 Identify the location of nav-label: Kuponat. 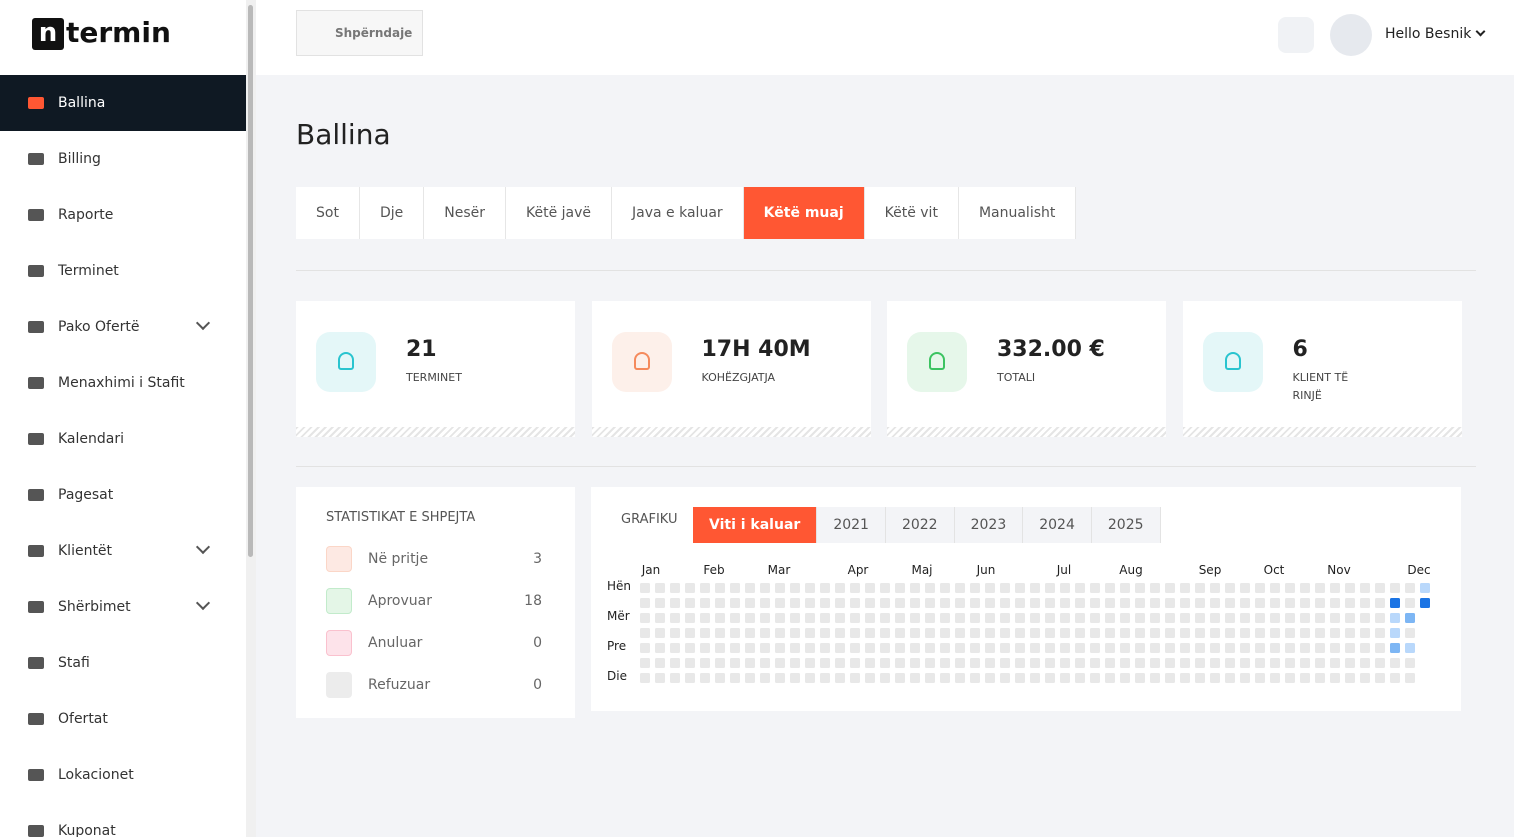
(87, 830).